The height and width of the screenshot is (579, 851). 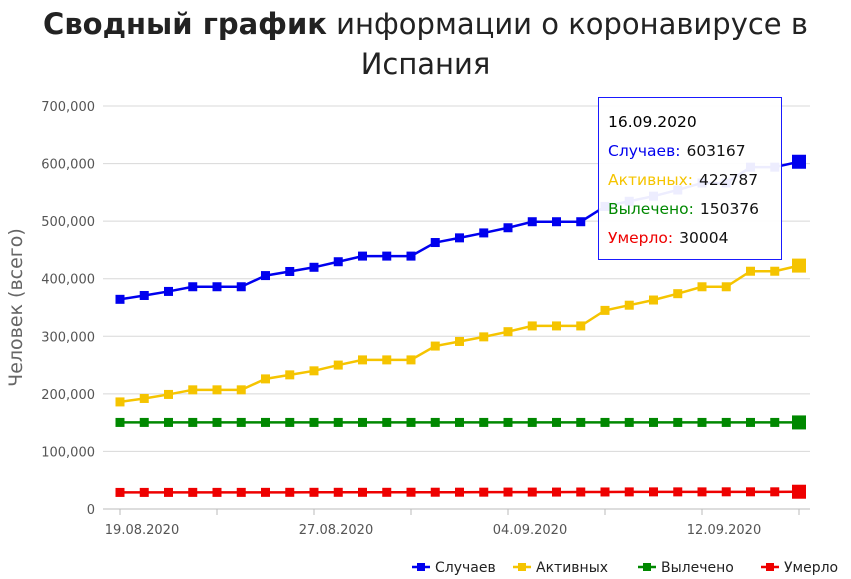 What do you see at coordinates (697, 568) in the screenshot?
I see `legend-label: Вылечено` at bounding box center [697, 568].